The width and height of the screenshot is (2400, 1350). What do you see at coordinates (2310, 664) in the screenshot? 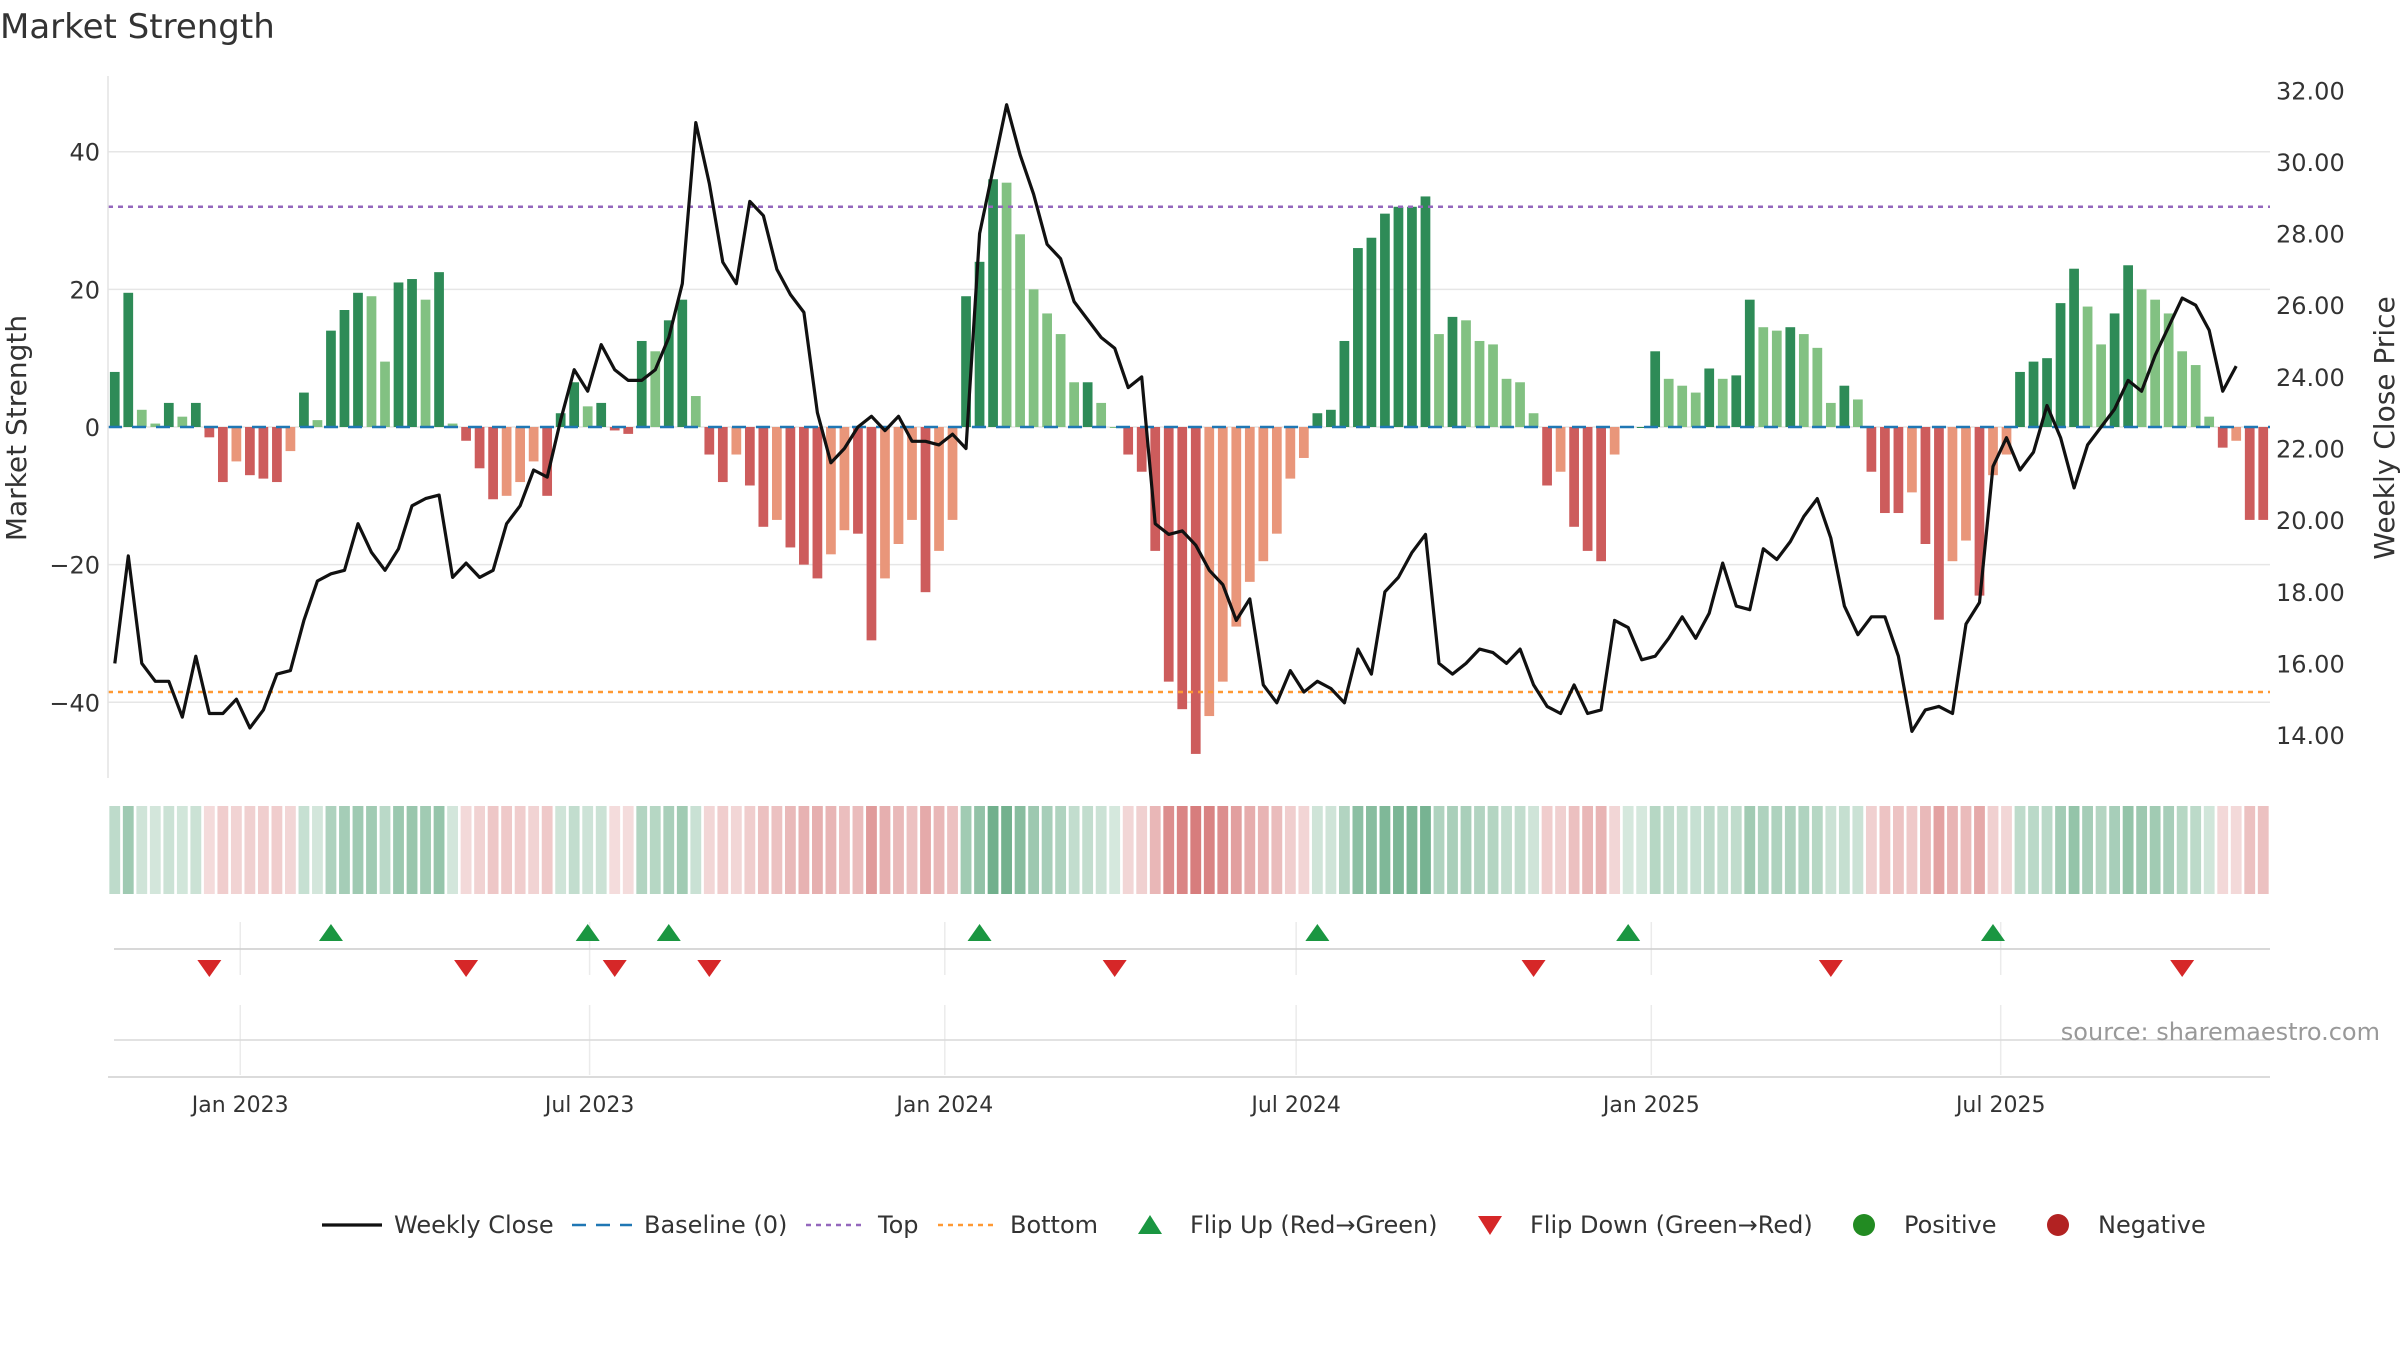
I see `right-tick-label: 16.00` at bounding box center [2310, 664].